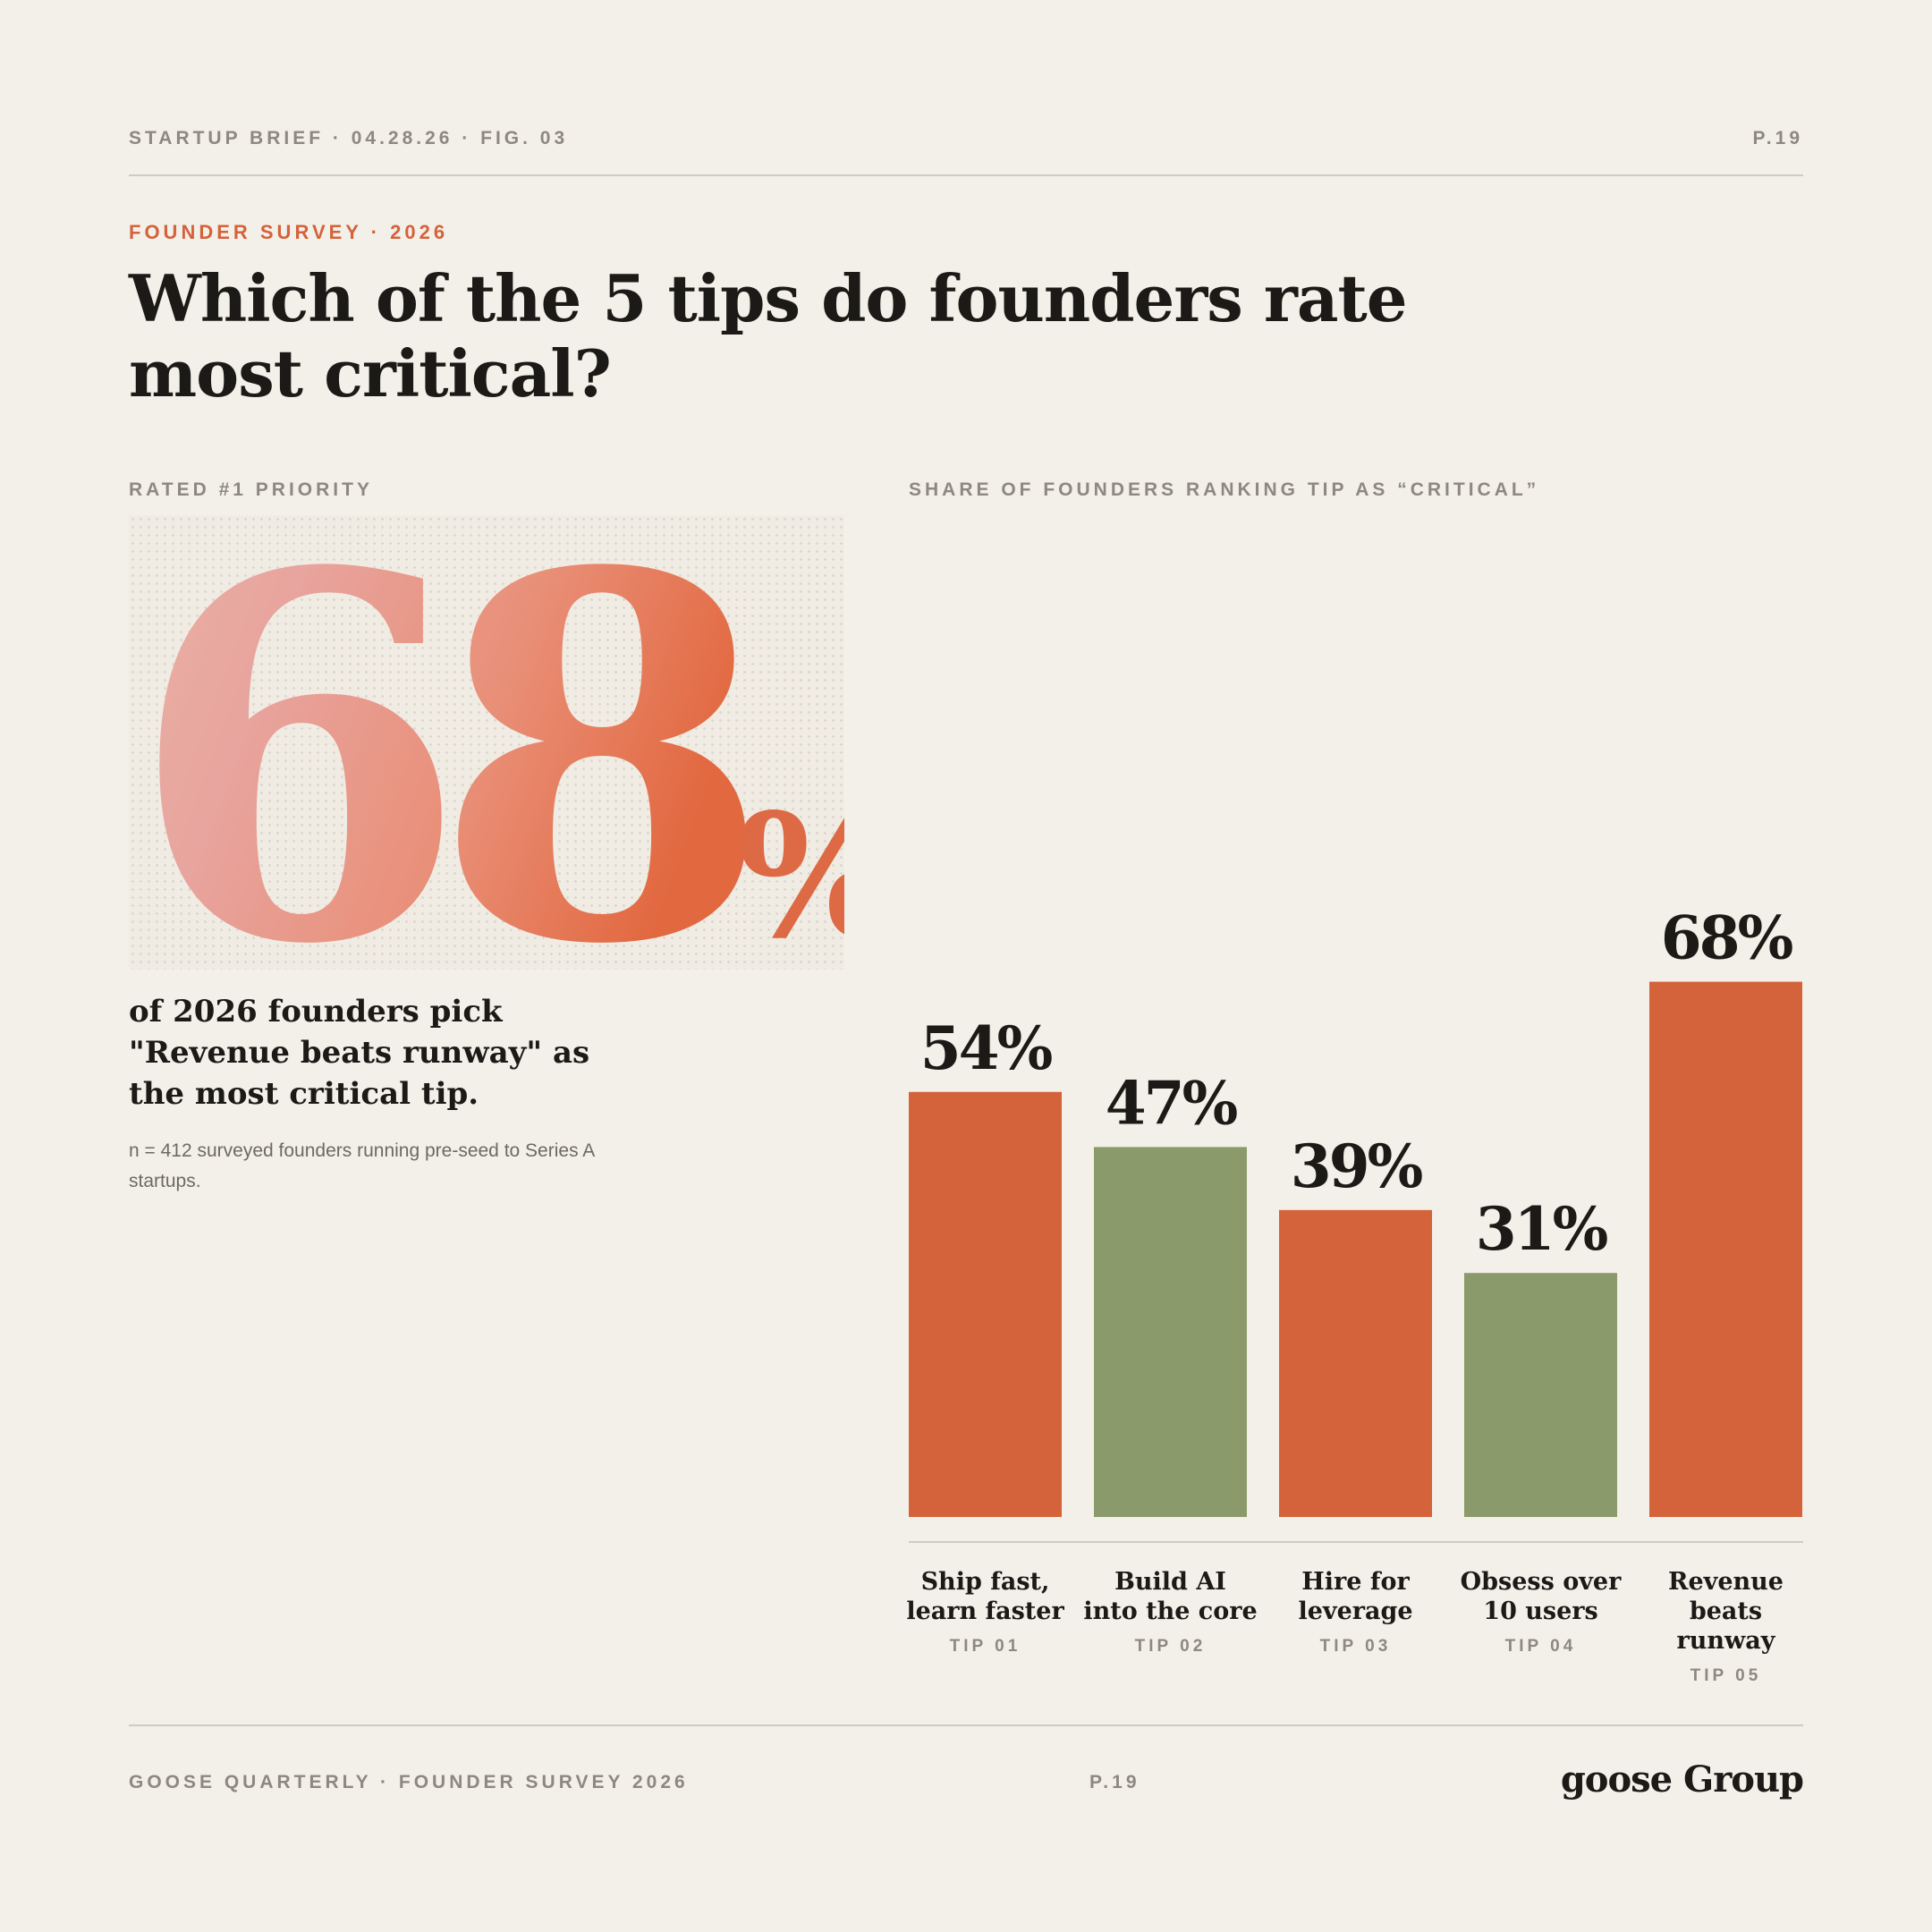  I want to click on highlight-unit: %, so click(790, 873).